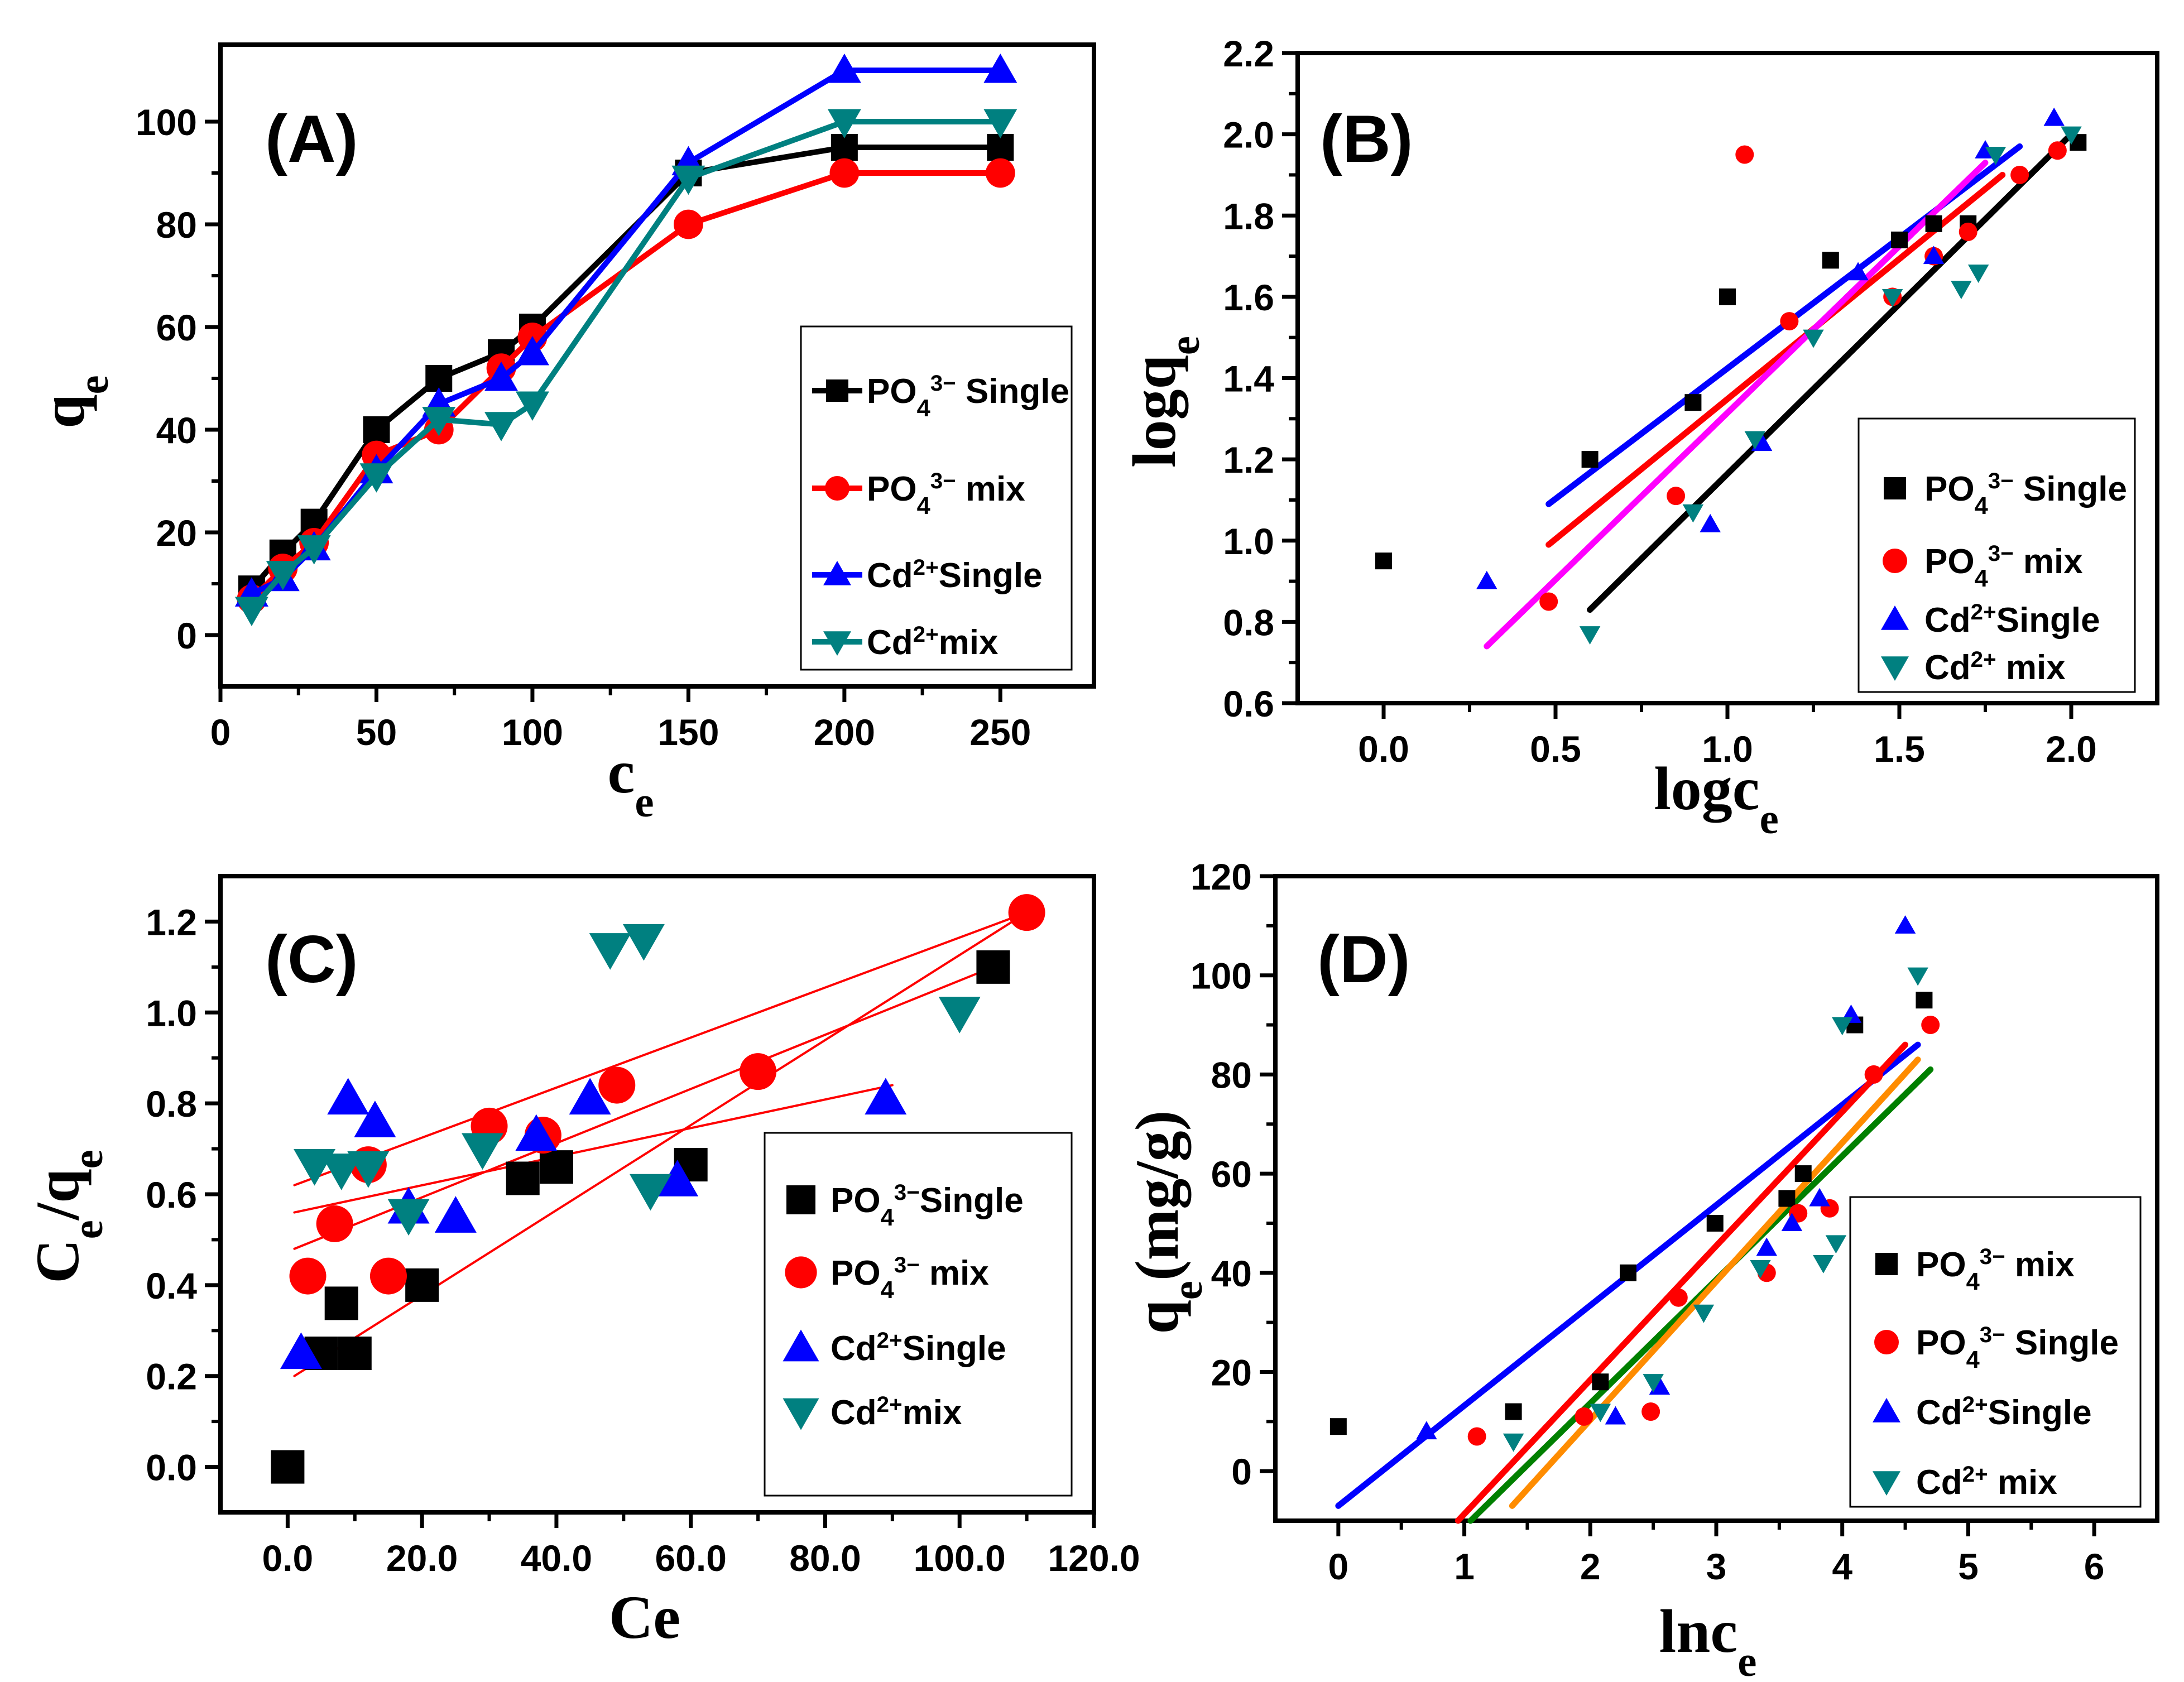 The image size is (2184, 1682). What do you see at coordinates (1716, 1566) in the screenshot?
I see `x-tick-label: 3` at bounding box center [1716, 1566].